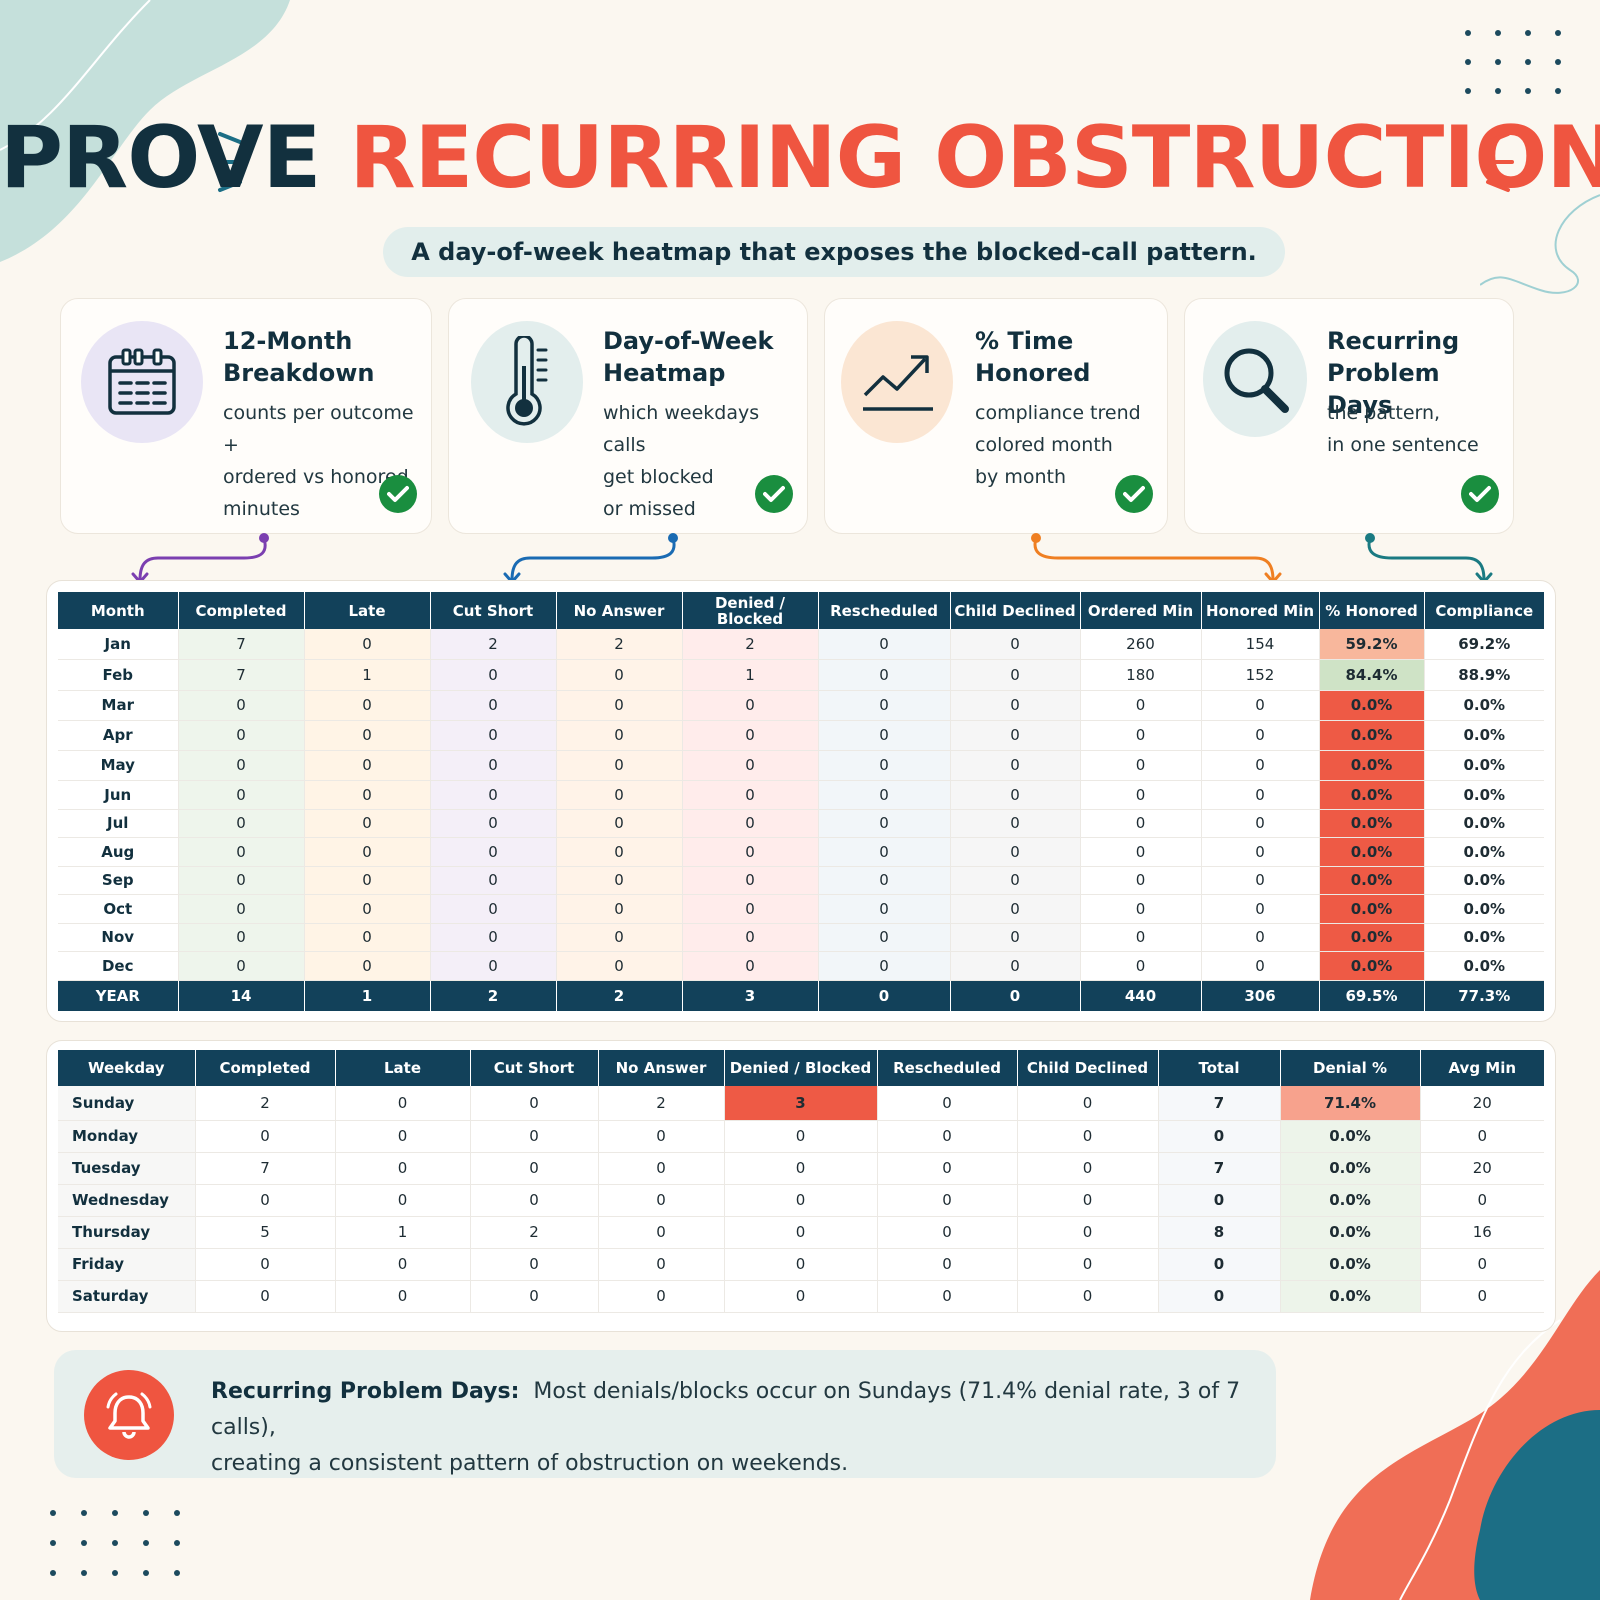 This screenshot has height=1600, width=1600. I want to click on header-no-answer: No Answer, so click(661, 1068).